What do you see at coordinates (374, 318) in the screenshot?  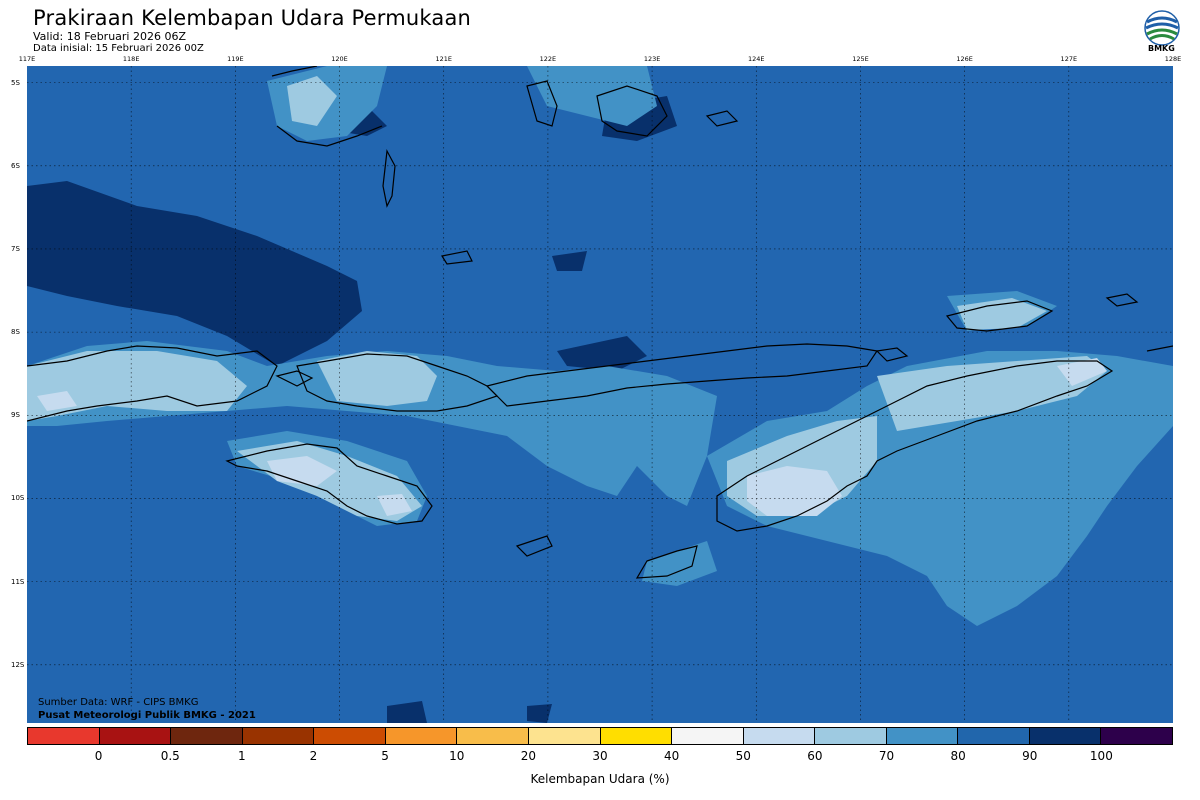 I see `komodo-islands` at bounding box center [374, 318].